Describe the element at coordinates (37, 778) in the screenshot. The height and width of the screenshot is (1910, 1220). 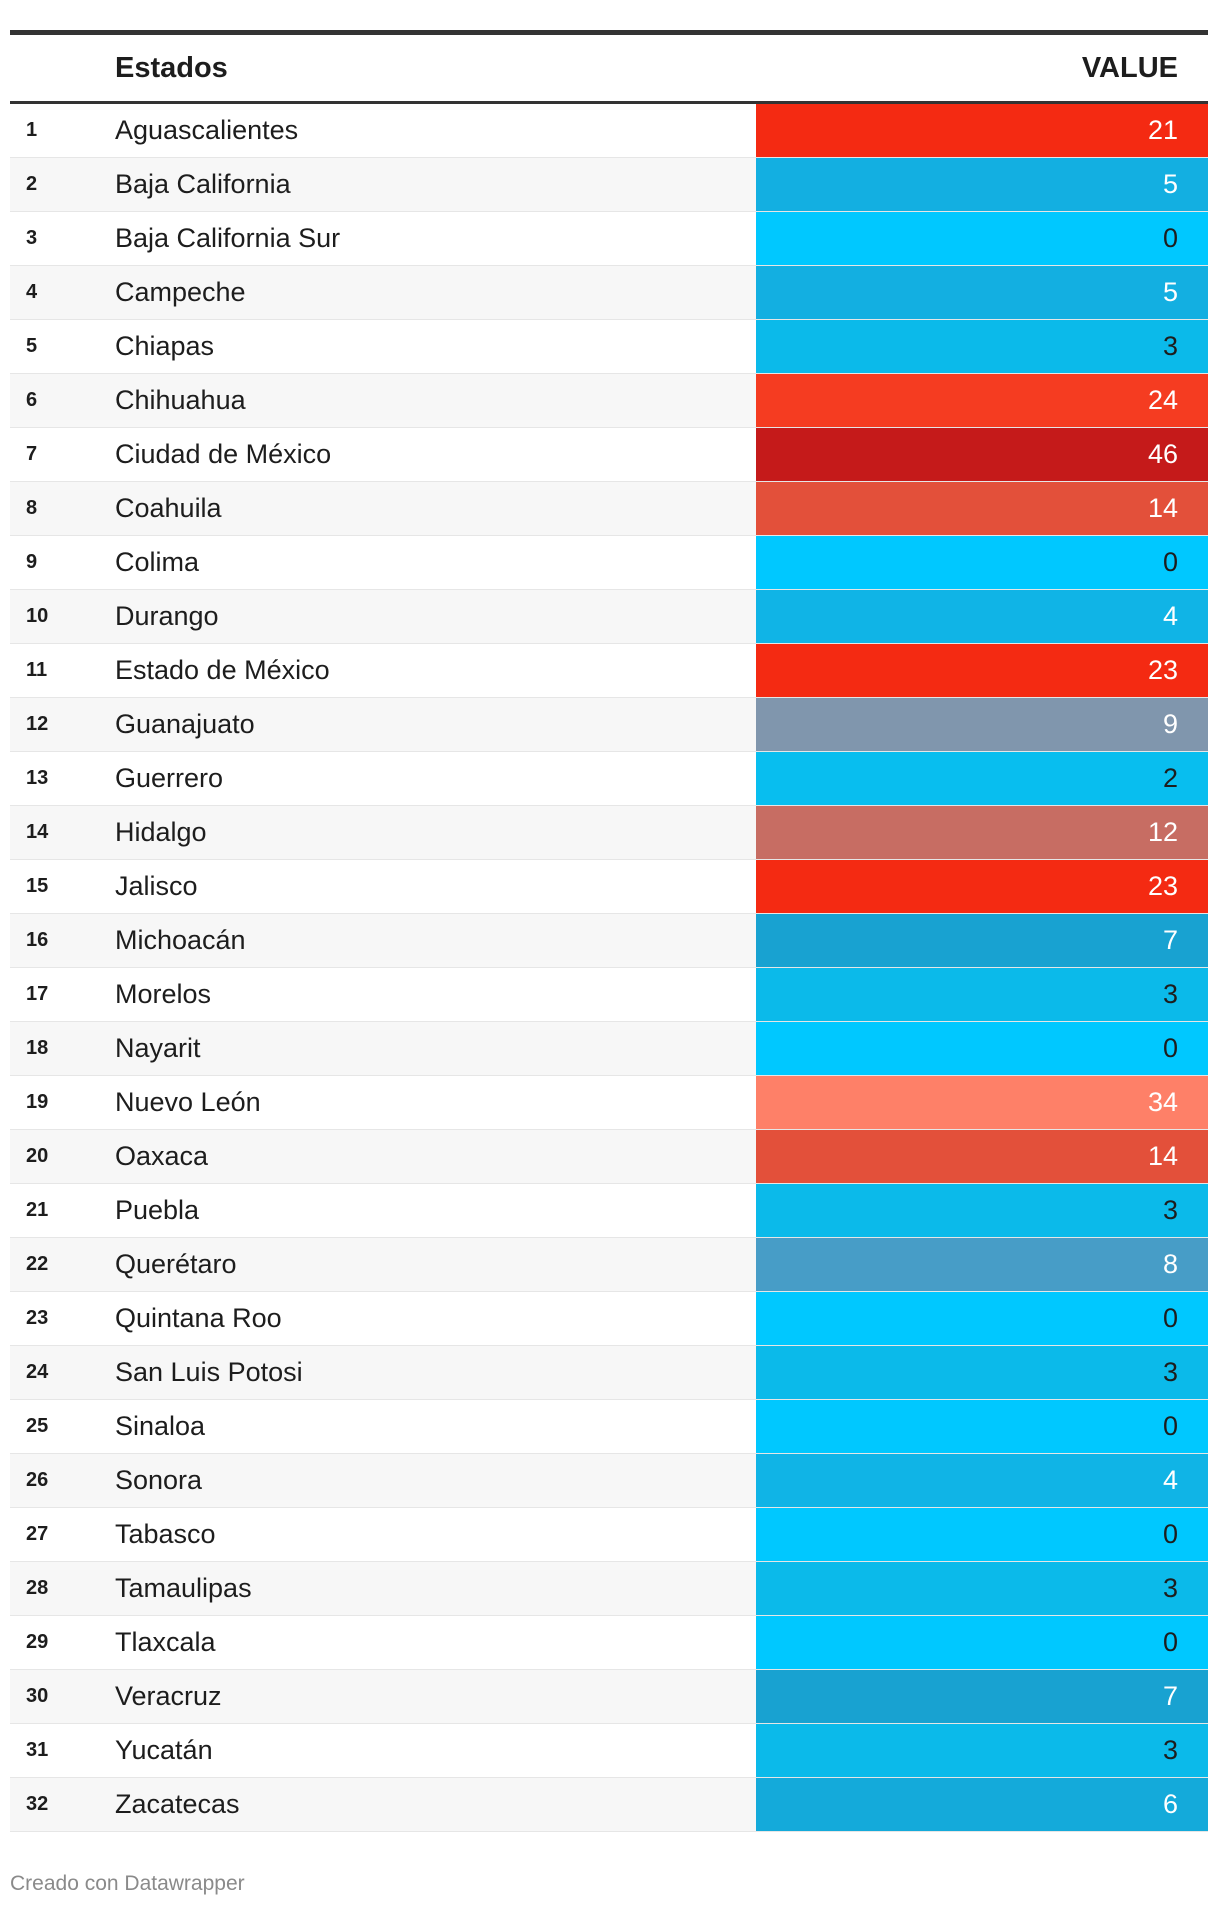
I see `row-rank: 13` at that location.